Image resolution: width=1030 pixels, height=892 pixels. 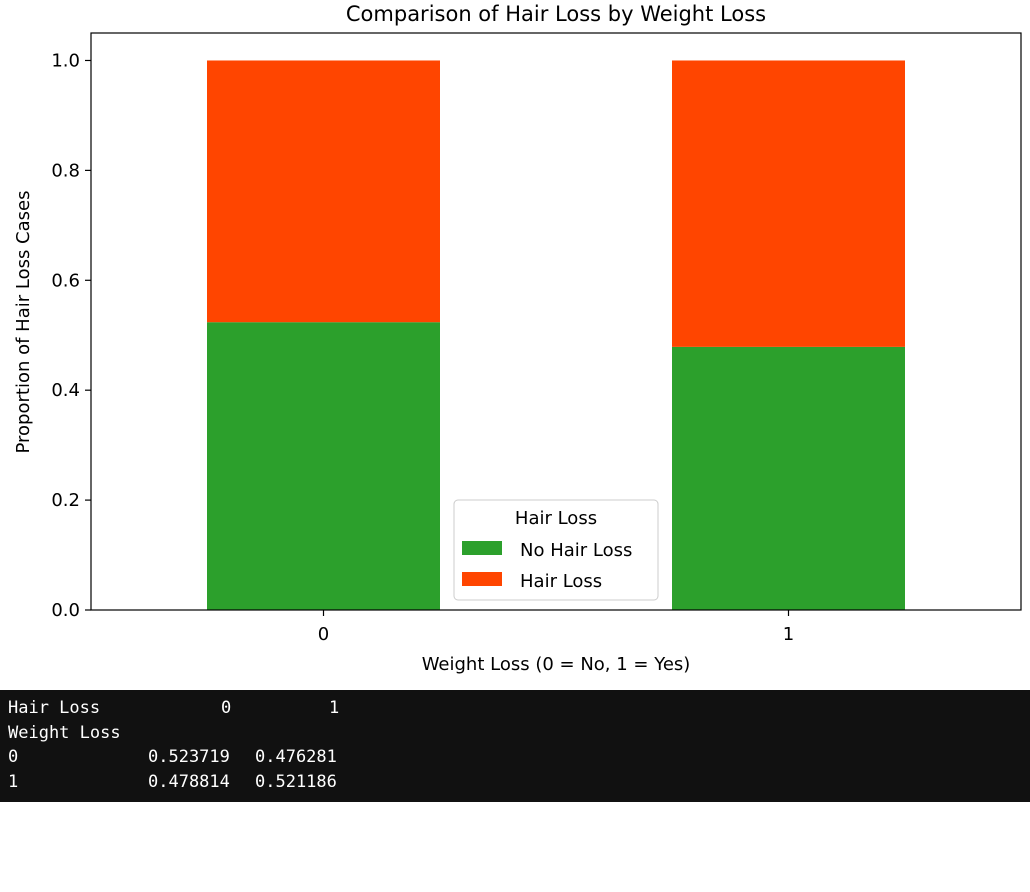 What do you see at coordinates (296, 757) in the screenshot?
I see `console-cell: 0.476281` at bounding box center [296, 757].